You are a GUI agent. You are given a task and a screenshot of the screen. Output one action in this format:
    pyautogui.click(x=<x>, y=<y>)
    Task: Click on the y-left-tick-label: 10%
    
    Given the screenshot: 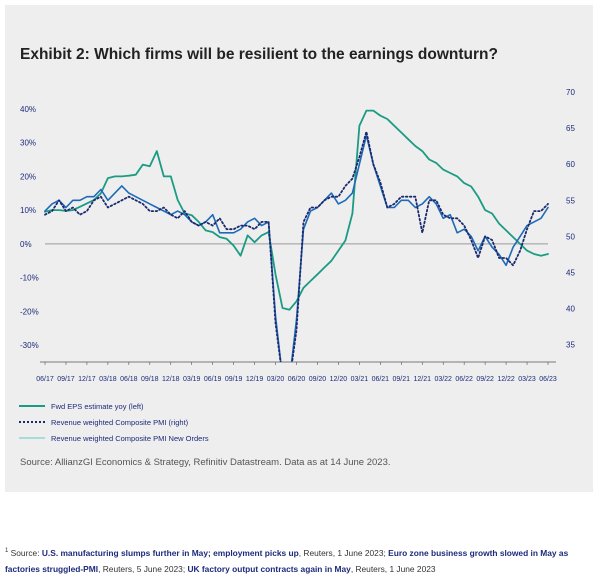 What is the action you would take?
    pyautogui.click(x=28, y=210)
    